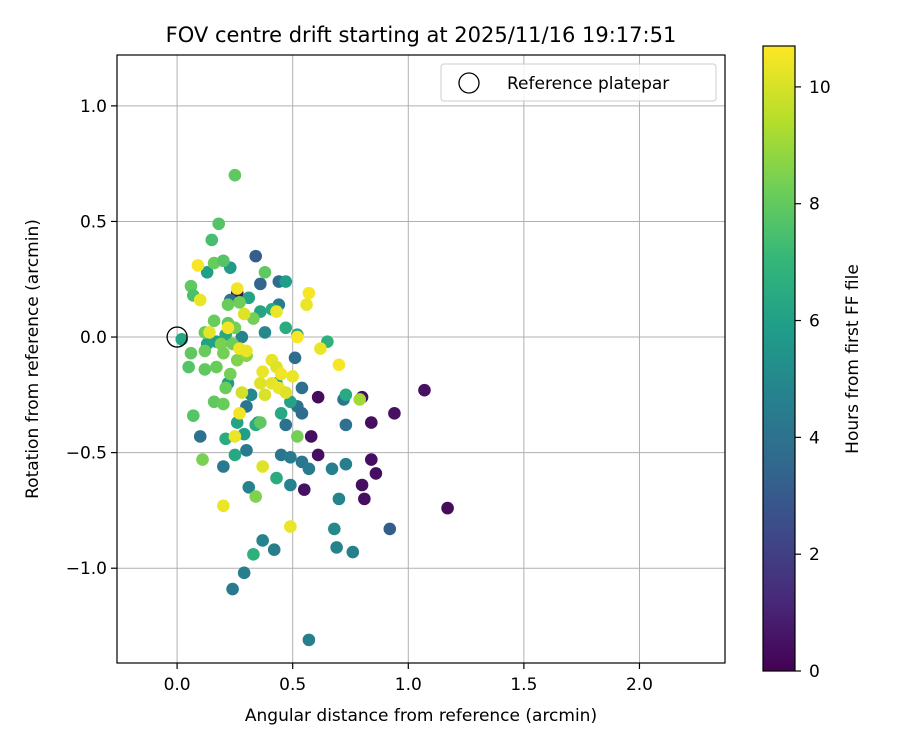  What do you see at coordinates (639, 685) in the screenshot?
I see `x-tick-label: 2.0` at bounding box center [639, 685].